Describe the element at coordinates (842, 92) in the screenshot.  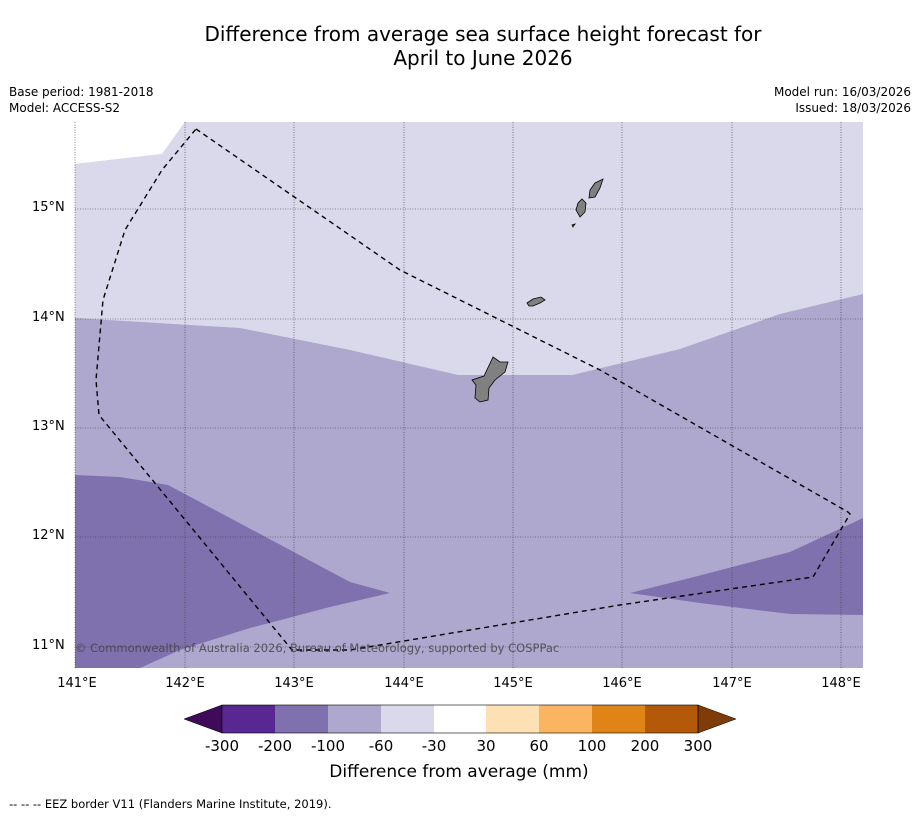
I see `model-run-text: Model run: 16/03/2026` at that location.